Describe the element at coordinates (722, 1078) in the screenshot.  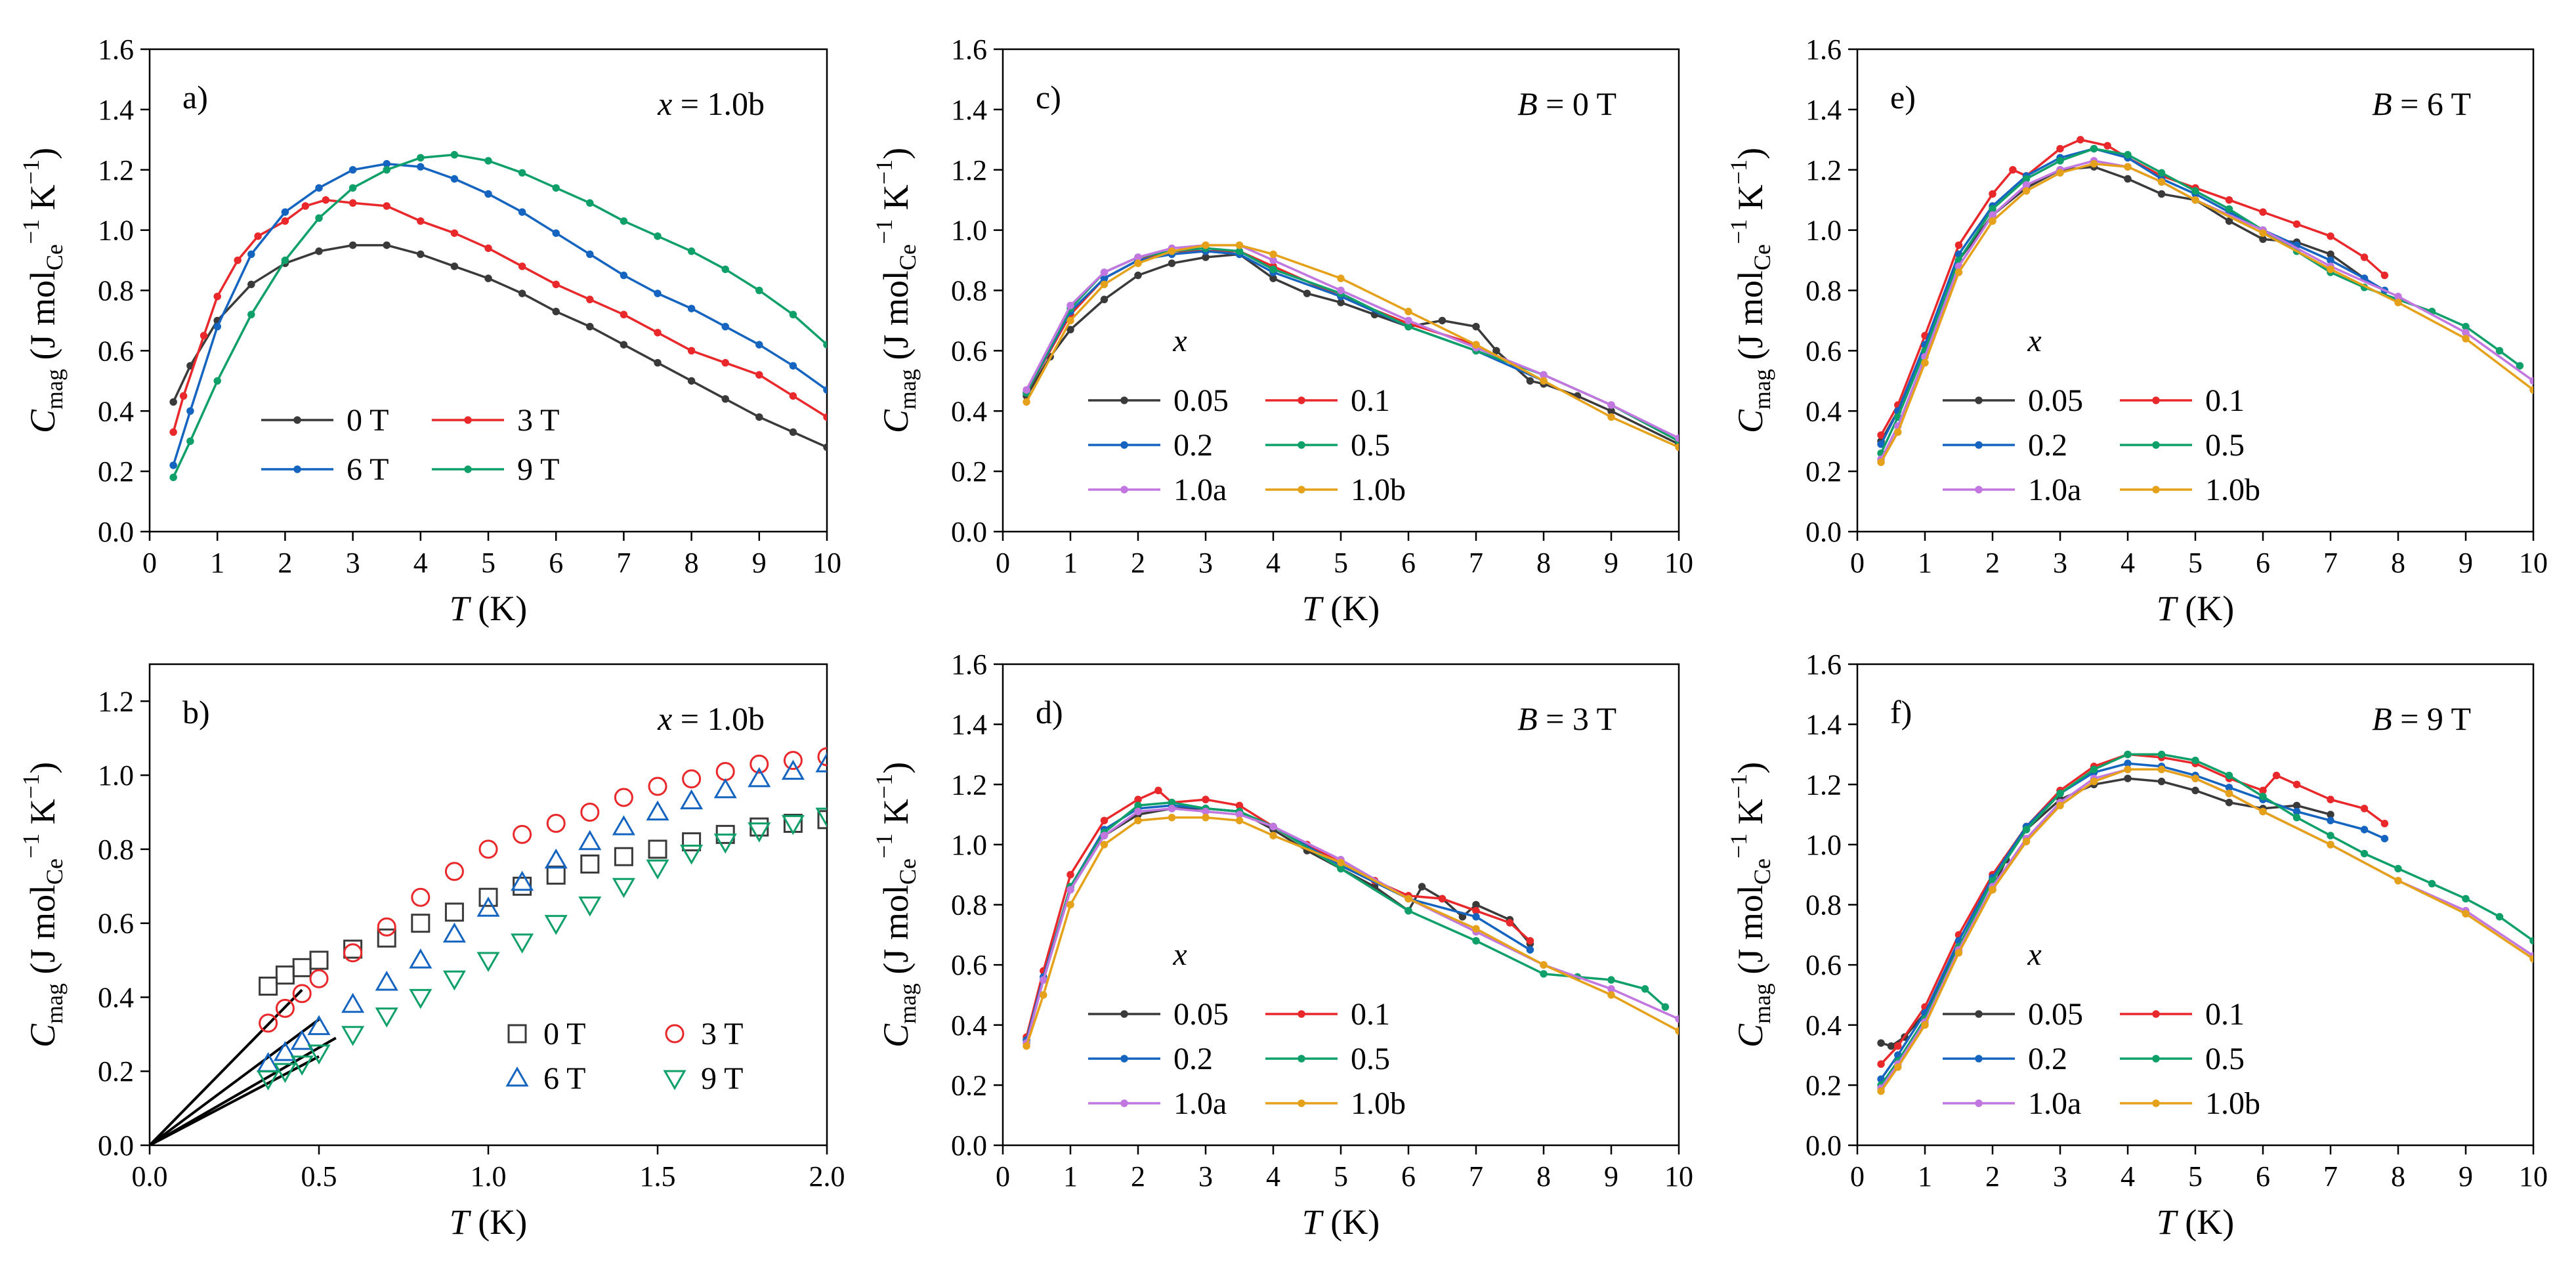
I see `legend-label: 9 T` at that location.